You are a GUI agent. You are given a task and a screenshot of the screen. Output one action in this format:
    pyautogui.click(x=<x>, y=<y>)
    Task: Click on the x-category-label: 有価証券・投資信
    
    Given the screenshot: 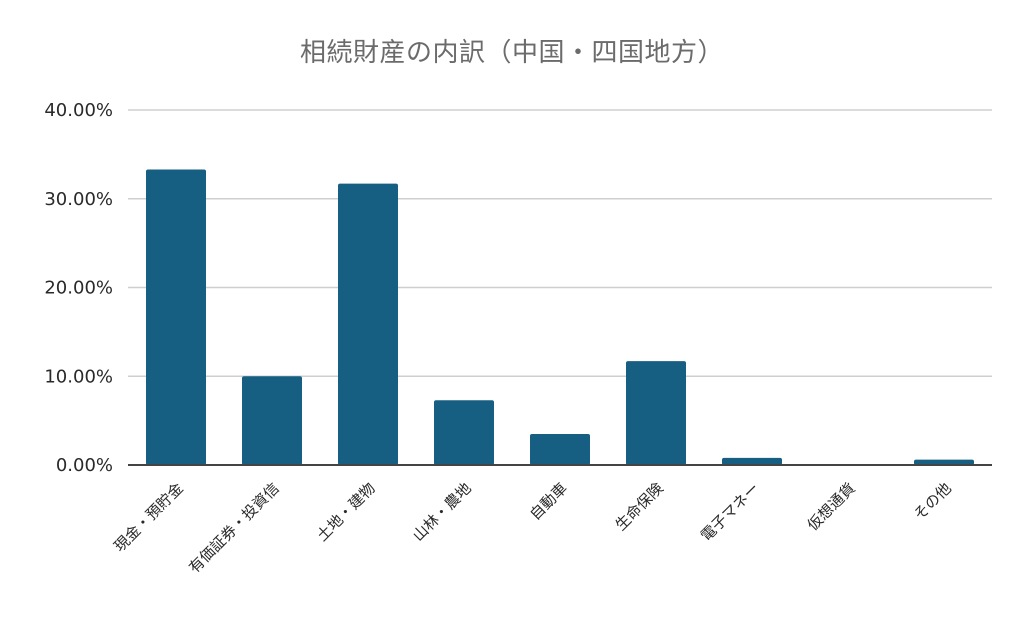 What is the action you would take?
    pyautogui.click(x=234, y=528)
    